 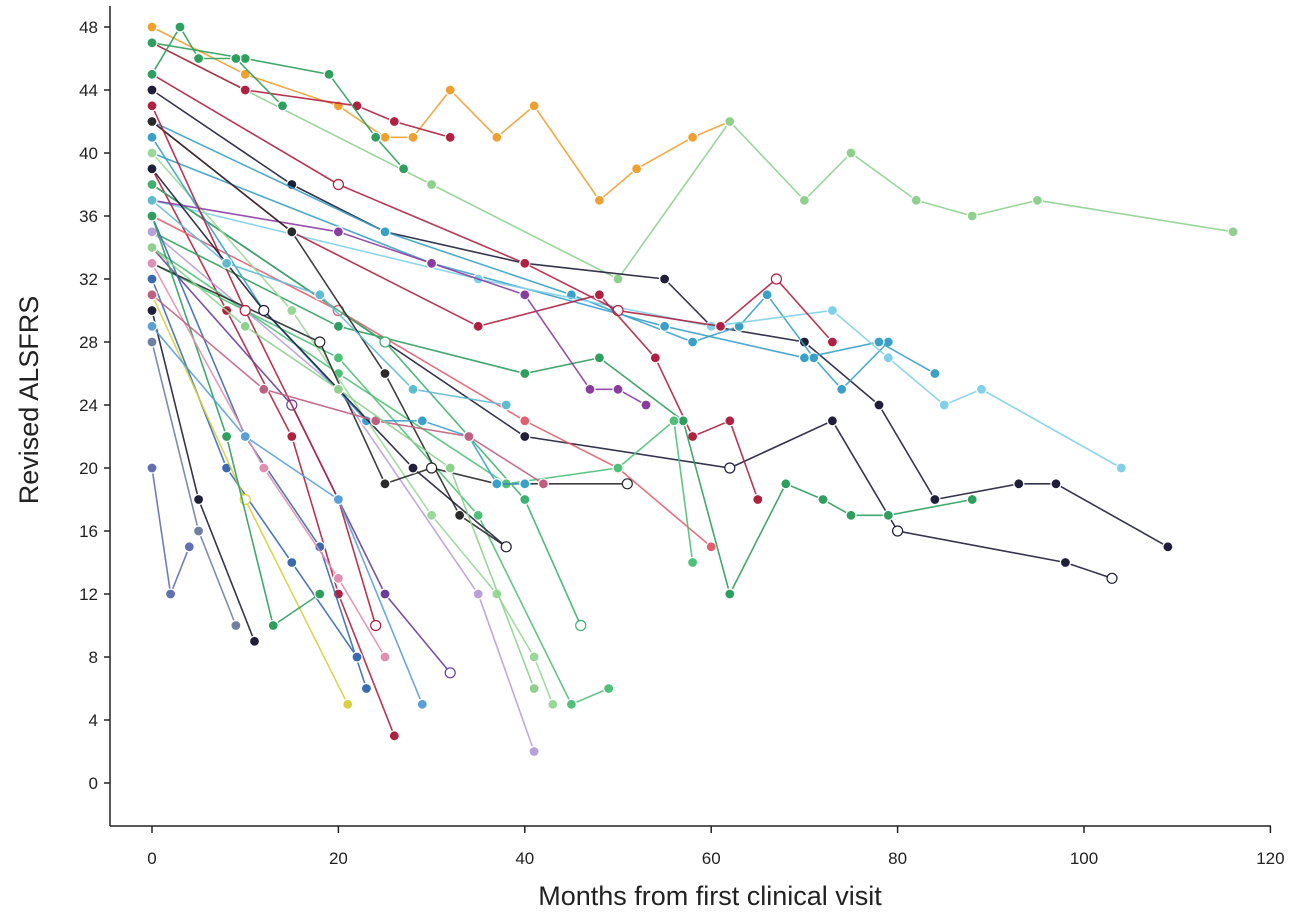 I want to click on x-ticks: 0 20 40 60 80 100 120, so click(x=716, y=847).